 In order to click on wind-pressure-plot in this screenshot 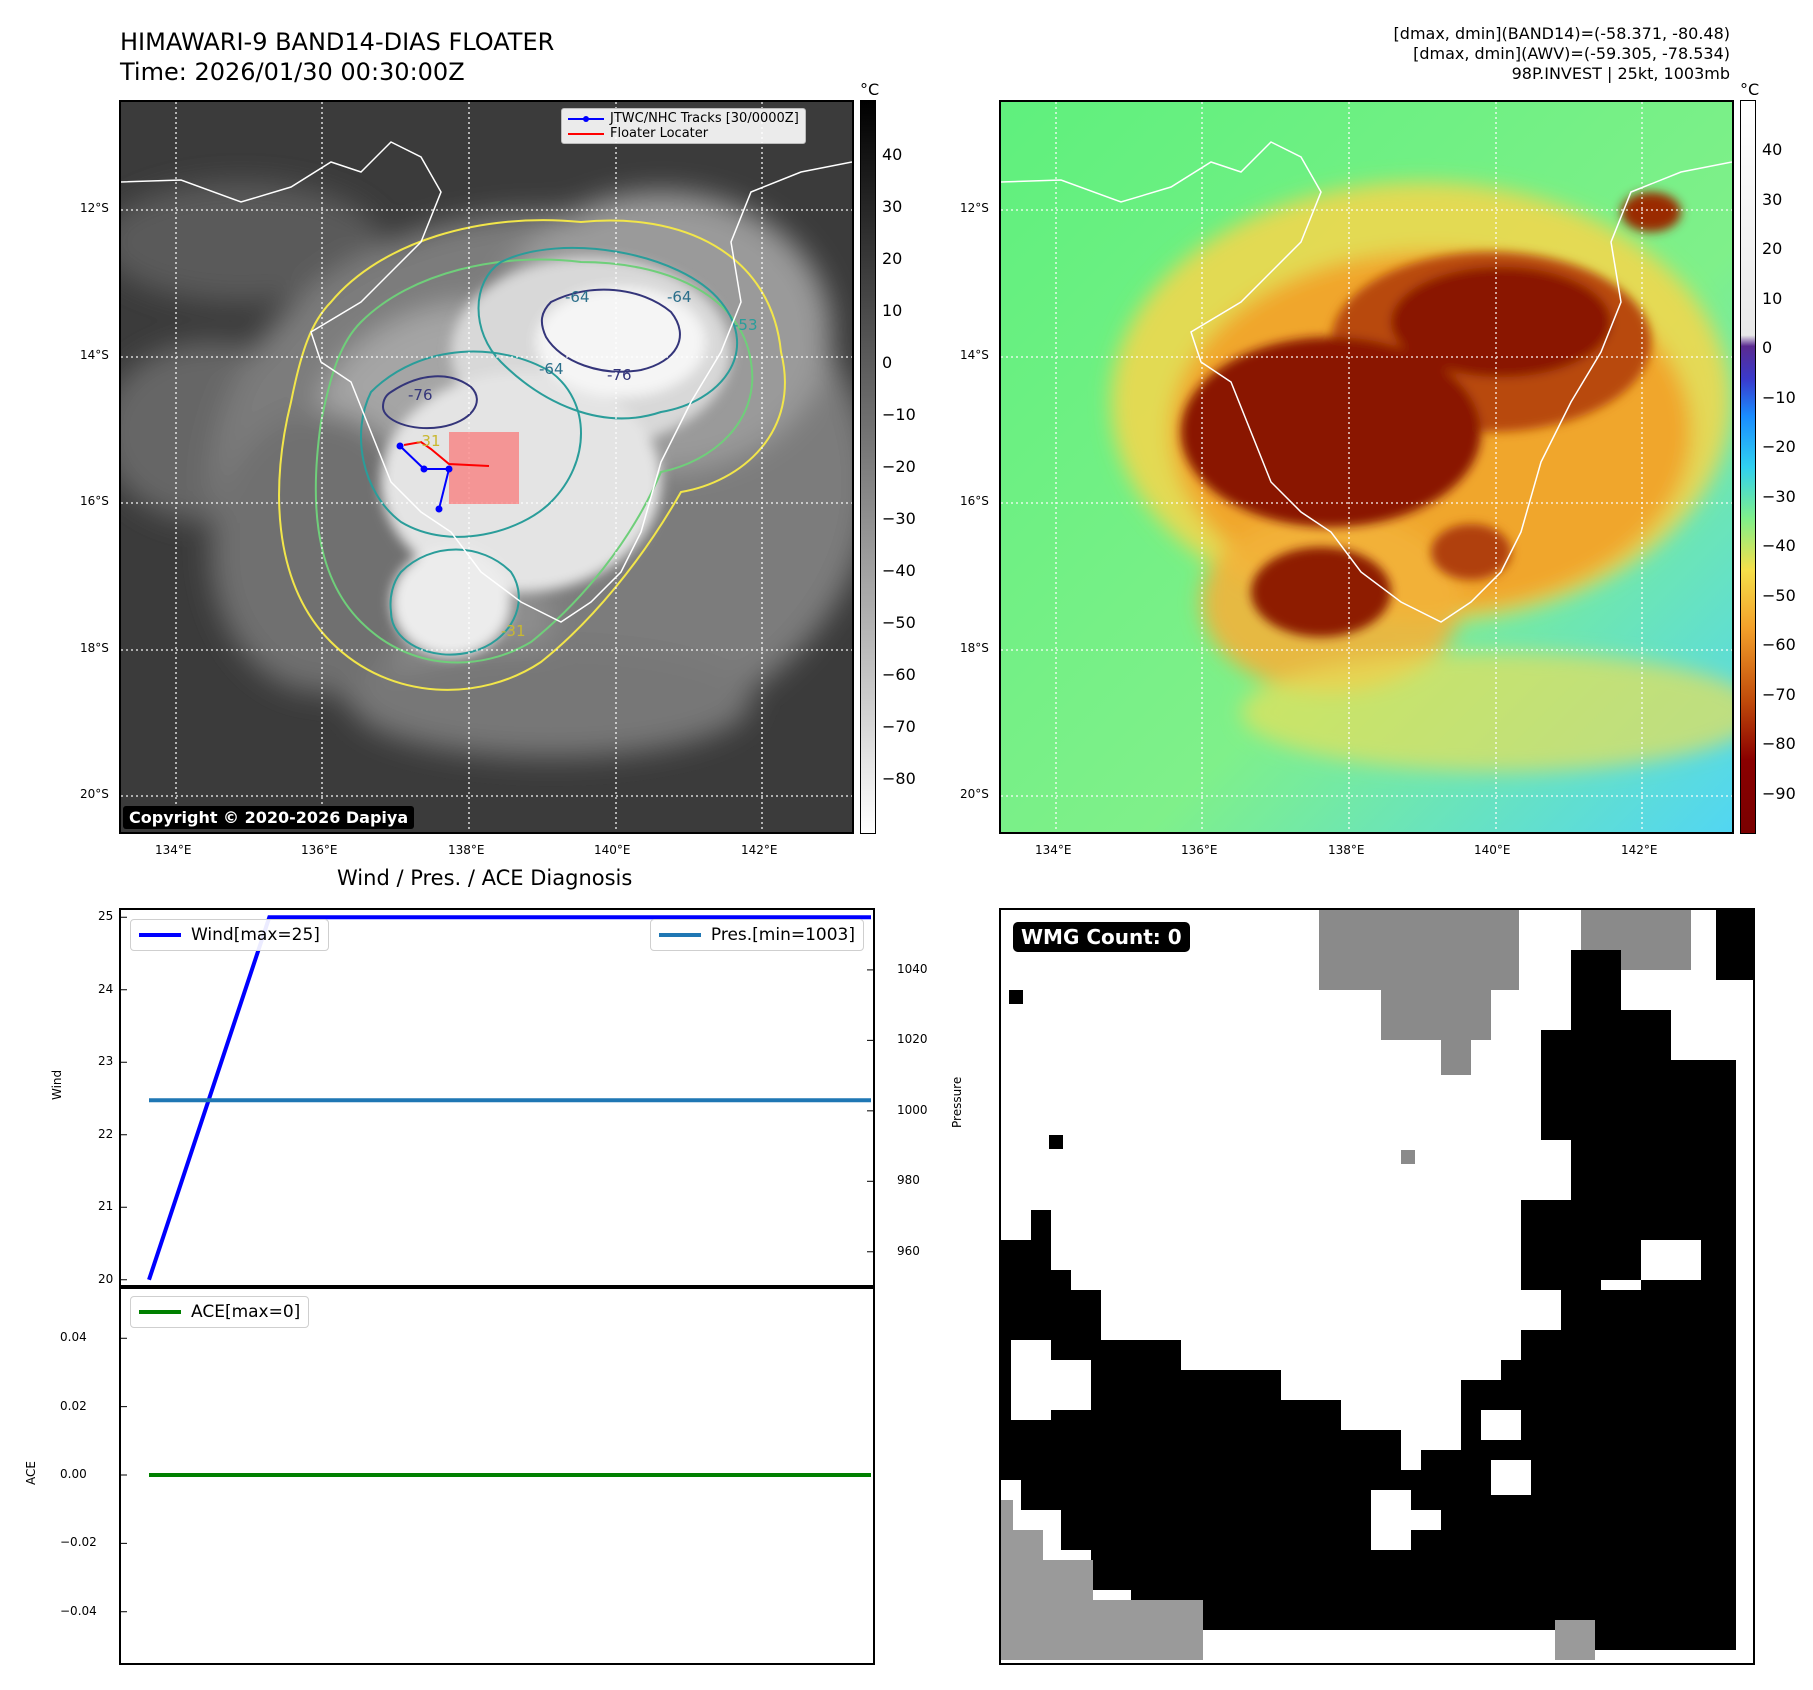, I will do `click(497, 1098)`.